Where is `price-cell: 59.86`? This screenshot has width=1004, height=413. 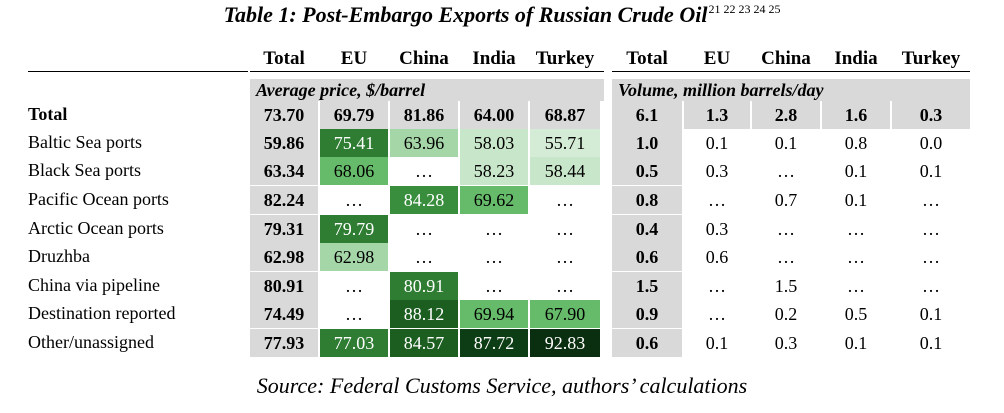
price-cell: 59.86 is located at coordinates (284, 143).